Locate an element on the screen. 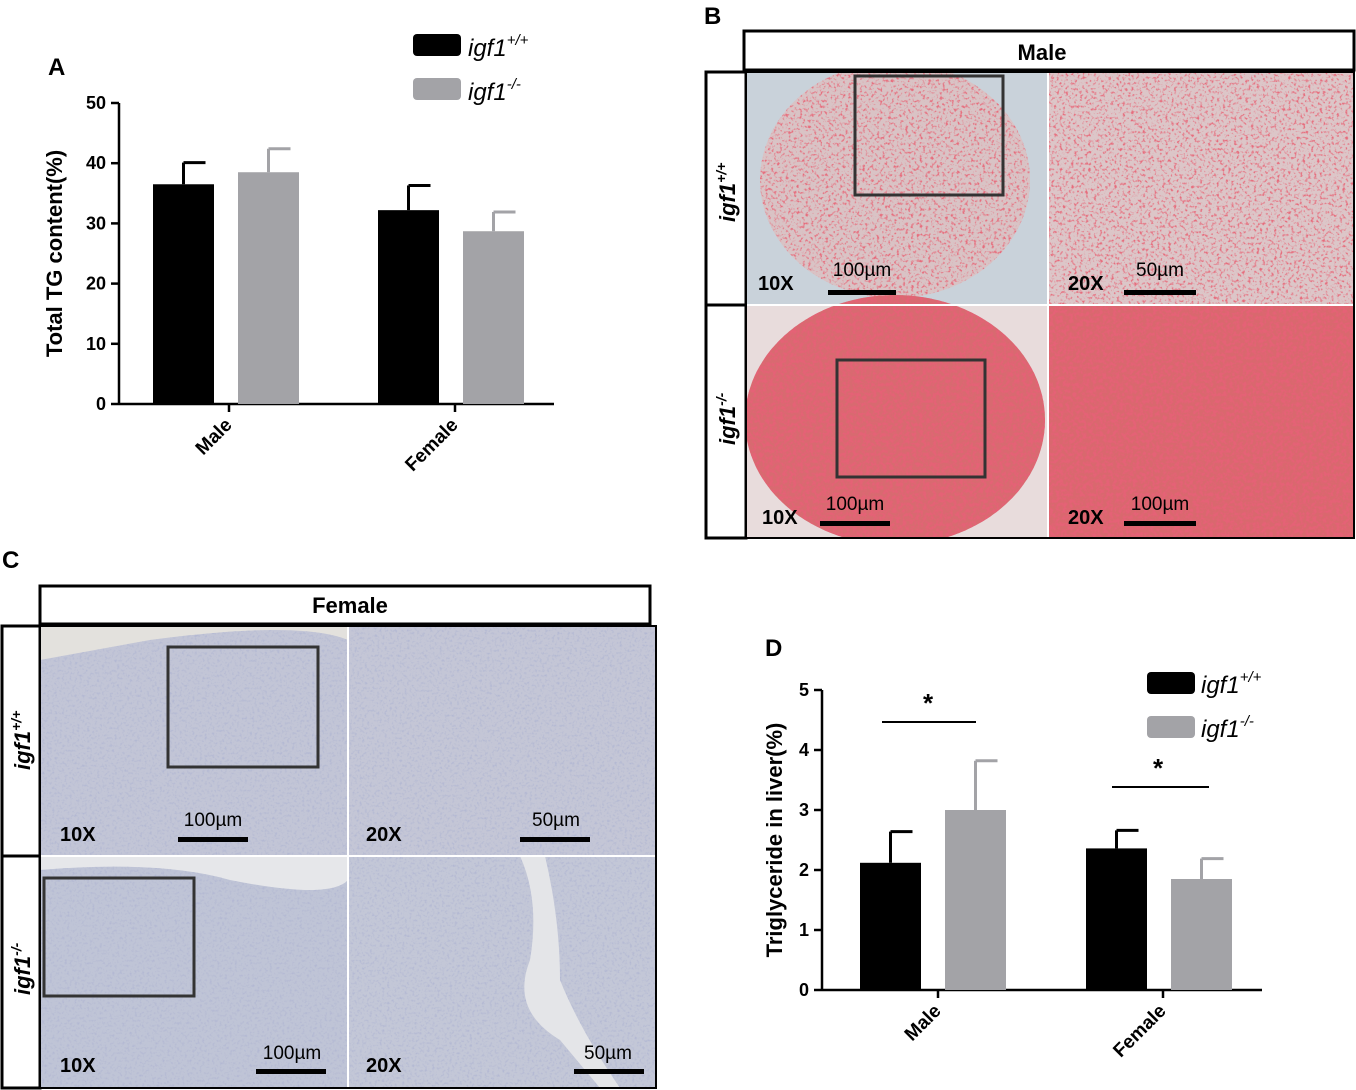 Image resolution: width=1356 pixels, height=1090 pixels. chart-a-ylabel: Total TG content(%) is located at coordinates (54, 253).